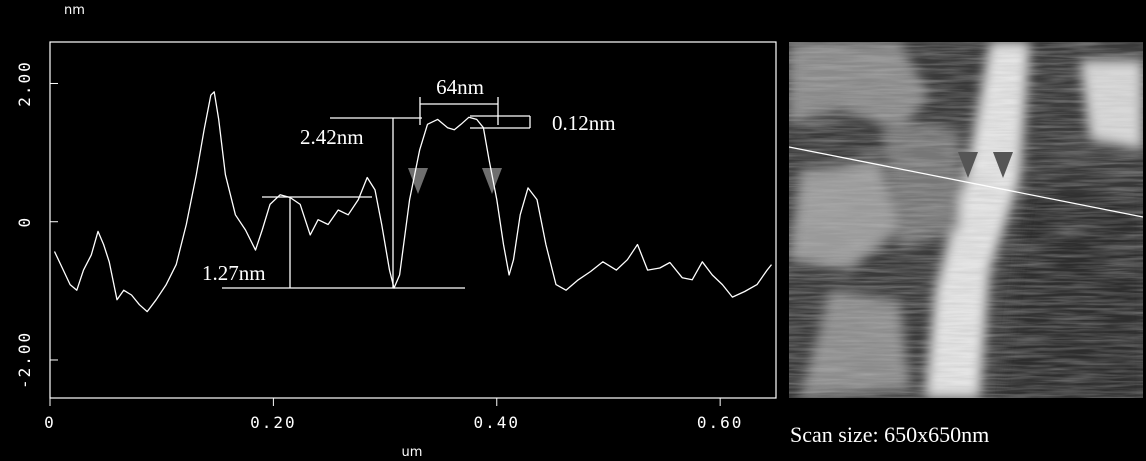 The width and height of the screenshot is (1146, 461). Describe the element at coordinates (720, 422) in the screenshot. I see `x-tick-label: 0.60` at that location.